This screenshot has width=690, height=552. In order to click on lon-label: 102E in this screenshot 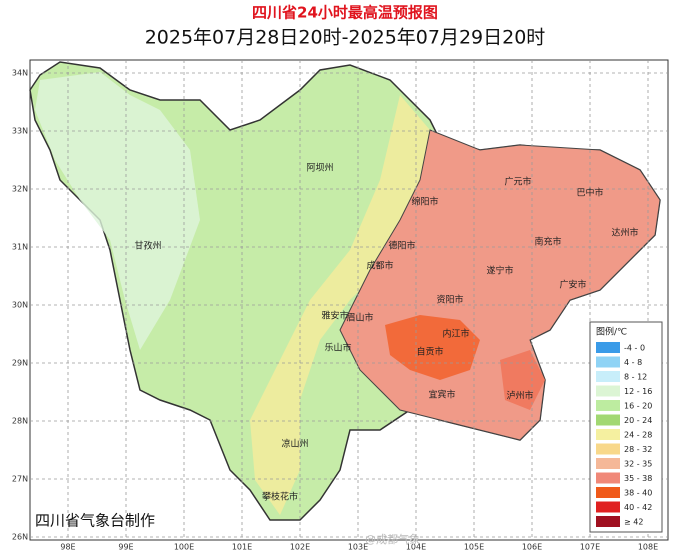, I will do `click(300, 547)`.